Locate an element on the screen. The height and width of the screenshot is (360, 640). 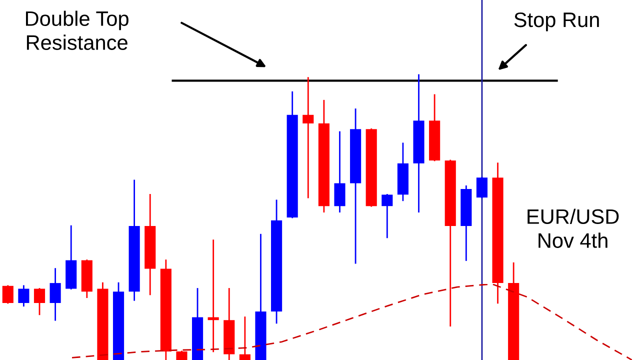
text: Double Top Resistance is located at coordinates (77, 30).